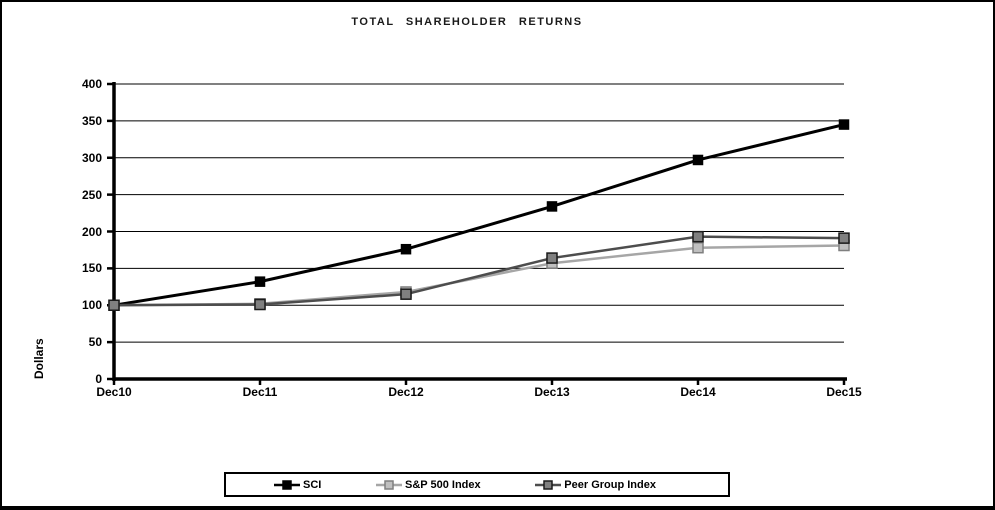  What do you see at coordinates (406, 392) in the screenshot?
I see `x-tick-label: Dec12` at bounding box center [406, 392].